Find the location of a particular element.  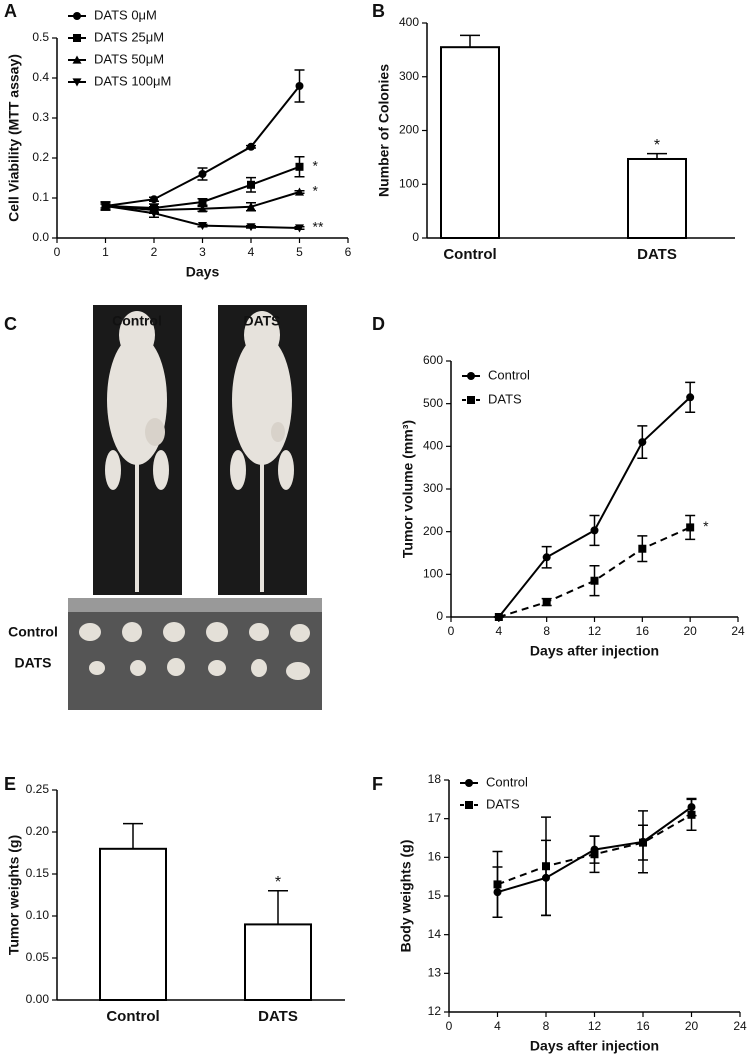

mouse-photos is located at coordinates (195, 507).